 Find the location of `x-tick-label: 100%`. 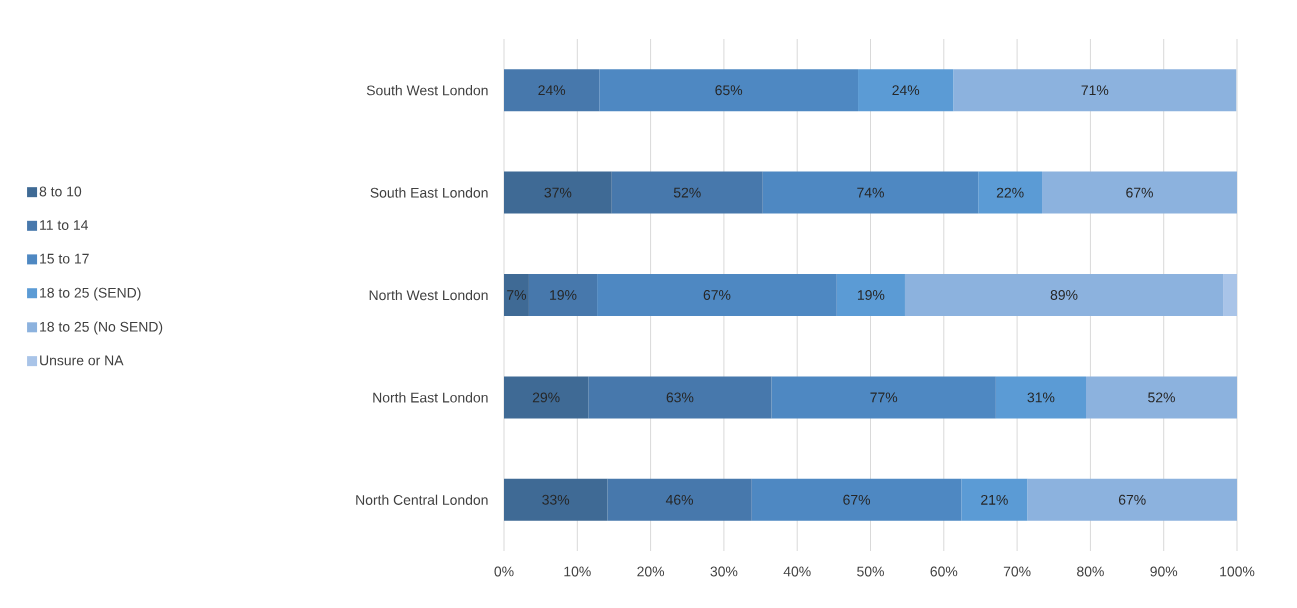

x-tick-label: 100% is located at coordinates (1237, 571).